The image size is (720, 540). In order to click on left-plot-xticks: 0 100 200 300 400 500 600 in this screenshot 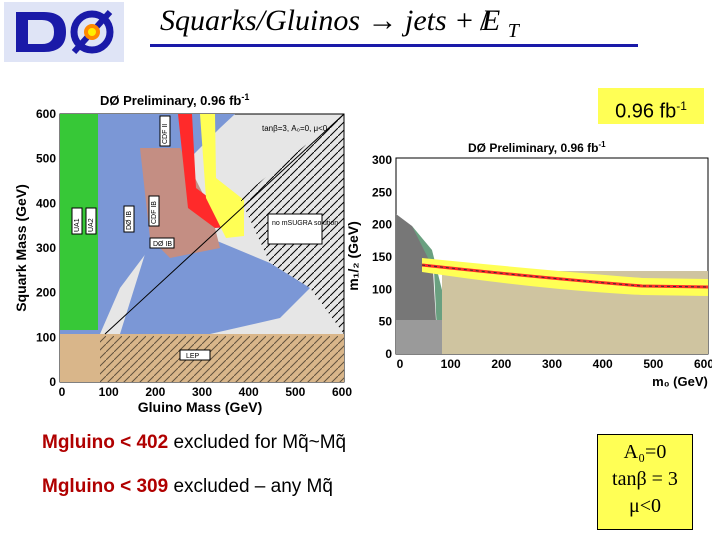, I will do `click(206, 392)`.